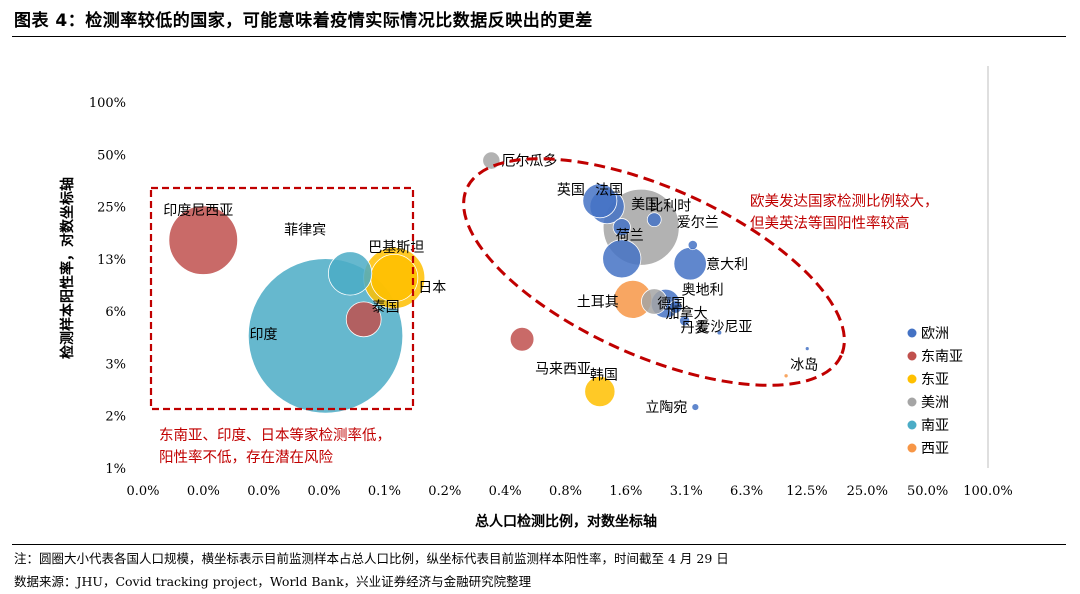 This screenshot has height=594, width=1080. I want to click on bubble-丹麦, so click(685, 321).